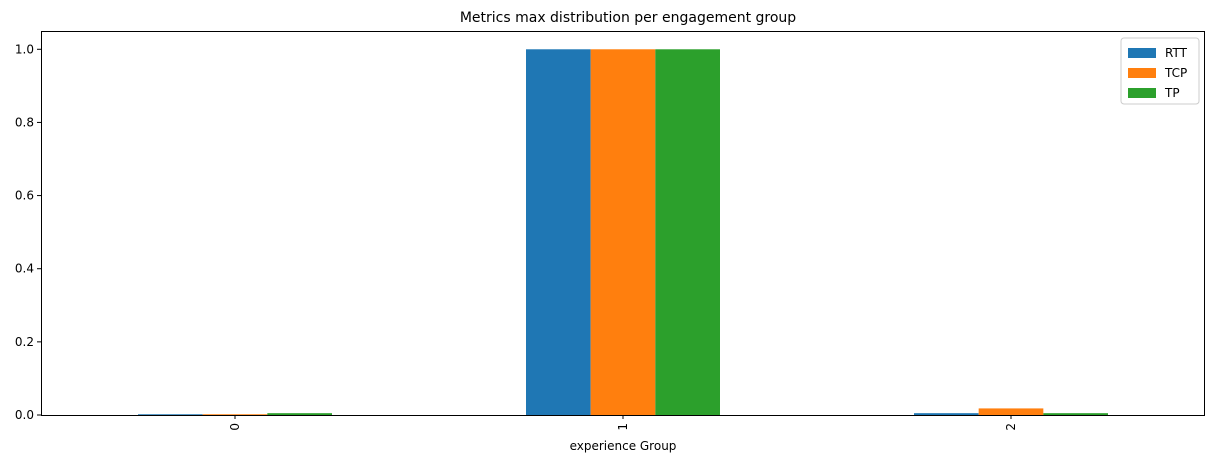 The image size is (1214, 463). I want to click on y-tick-label: 0.4, so click(24, 269).